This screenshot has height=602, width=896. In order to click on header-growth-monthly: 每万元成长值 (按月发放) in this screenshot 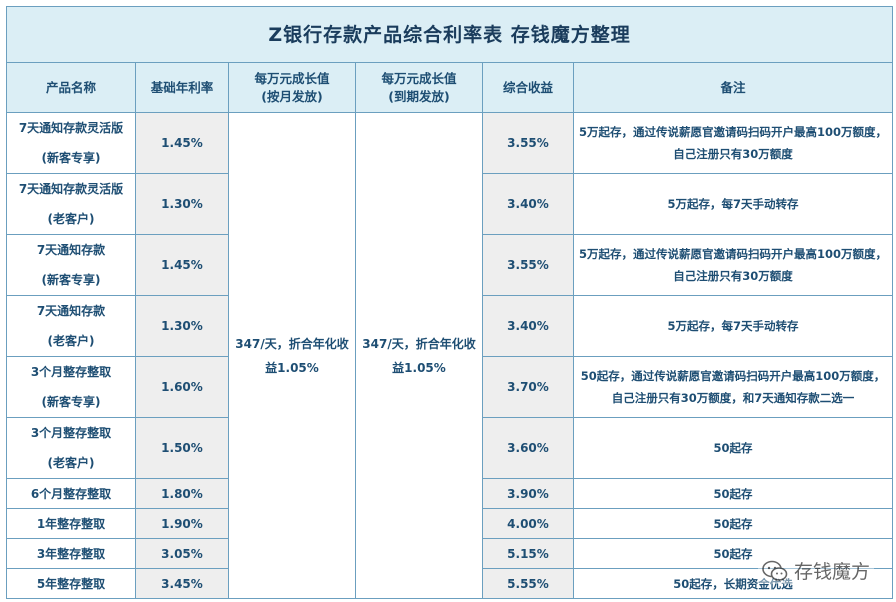, I will do `click(292, 87)`.